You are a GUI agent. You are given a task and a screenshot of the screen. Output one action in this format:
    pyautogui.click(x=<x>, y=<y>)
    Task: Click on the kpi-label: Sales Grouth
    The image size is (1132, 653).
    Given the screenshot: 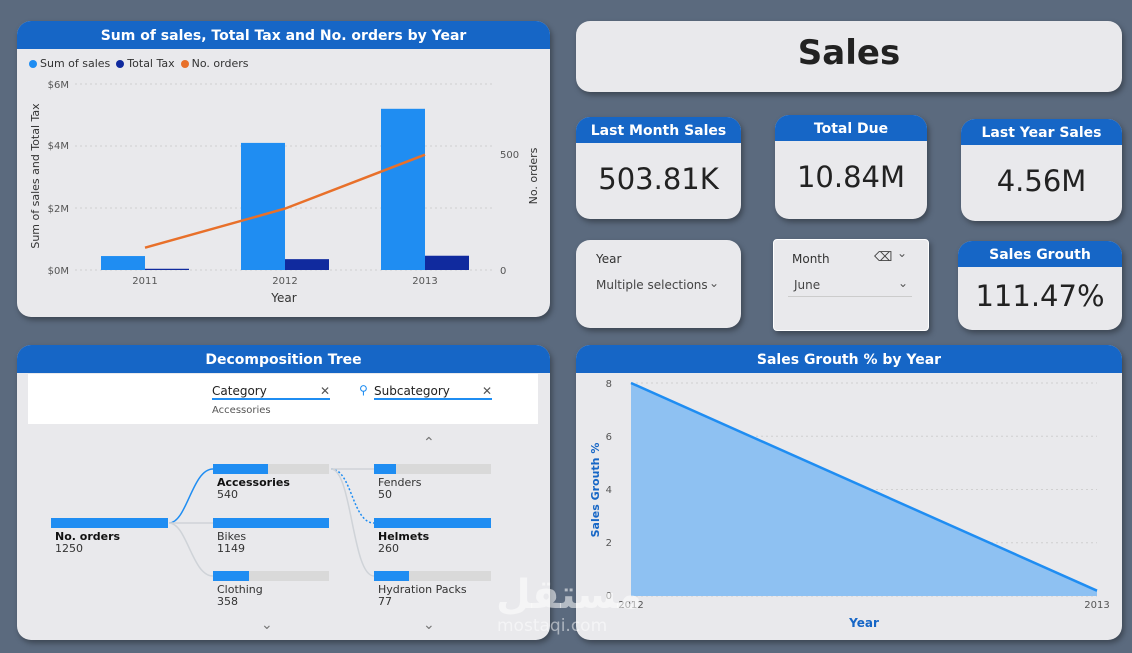 What is the action you would take?
    pyautogui.click(x=1040, y=254)
    